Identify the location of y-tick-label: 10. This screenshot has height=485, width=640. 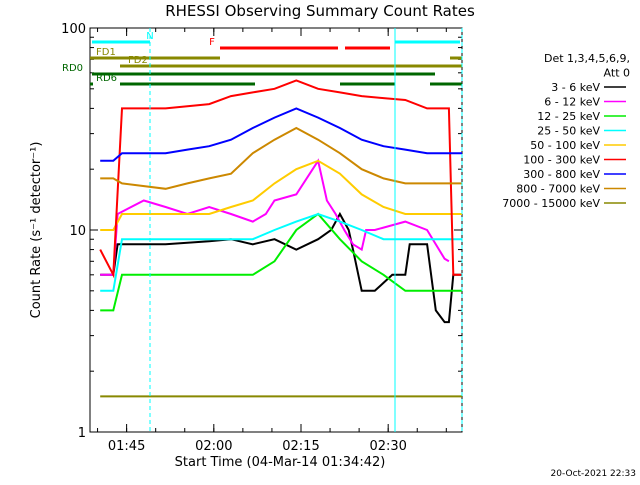
(77, 231).